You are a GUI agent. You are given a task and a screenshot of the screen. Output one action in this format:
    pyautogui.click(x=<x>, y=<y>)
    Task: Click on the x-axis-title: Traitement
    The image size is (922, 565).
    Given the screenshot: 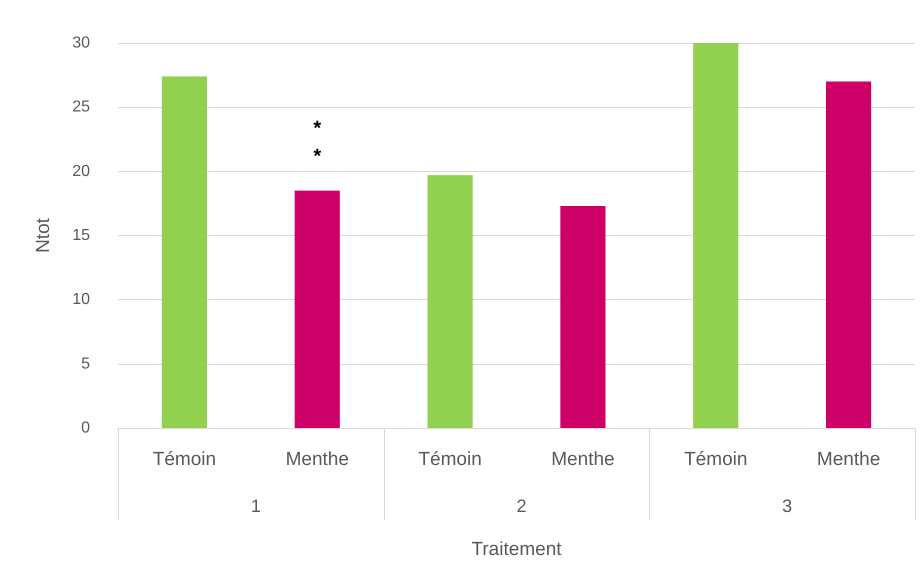 What is the action you would take?
    pyautogui.click(x=516, y=549)
    